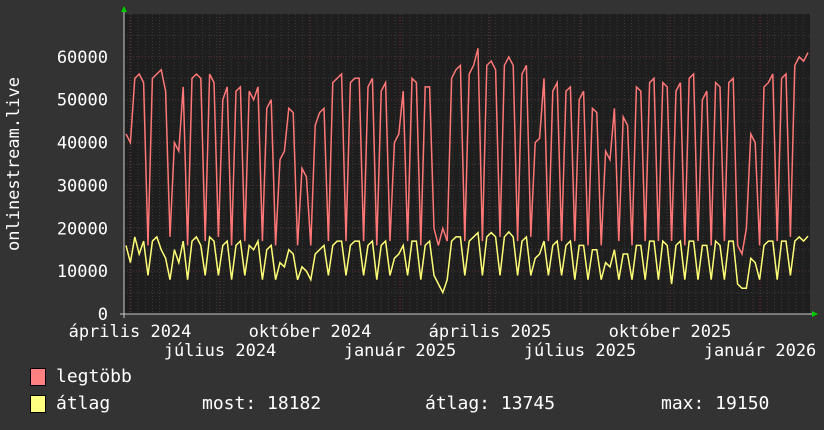 The image size is (824, 430). I want to click on y-axis-arrow-icon, so click(124, 9).